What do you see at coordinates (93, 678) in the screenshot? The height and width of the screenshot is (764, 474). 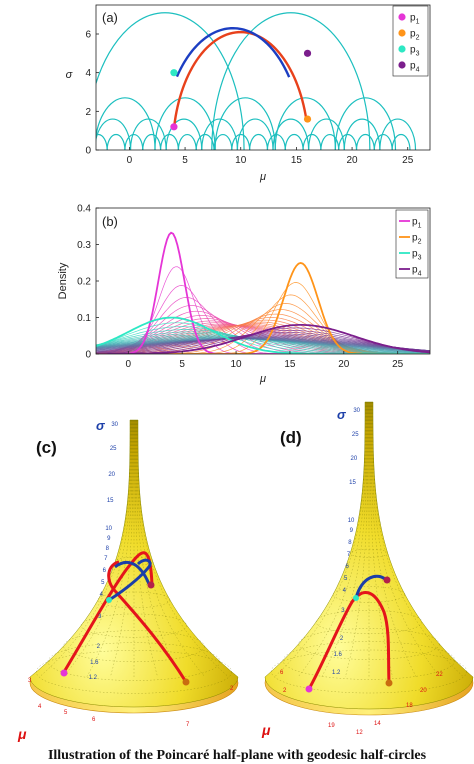 I see `sigma-tick-c: 1.2` at bounding box center [93, 678].